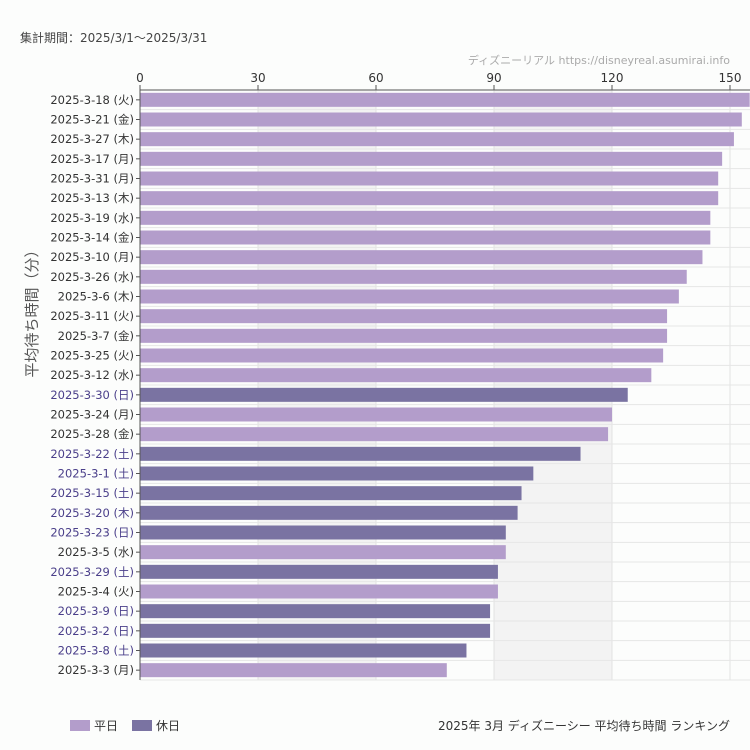 The height and width of the screenshot is (750, 750). Describe the element at coordinates (140, 78) in the screenshot. I see `x-tick-label: 0` at that location.